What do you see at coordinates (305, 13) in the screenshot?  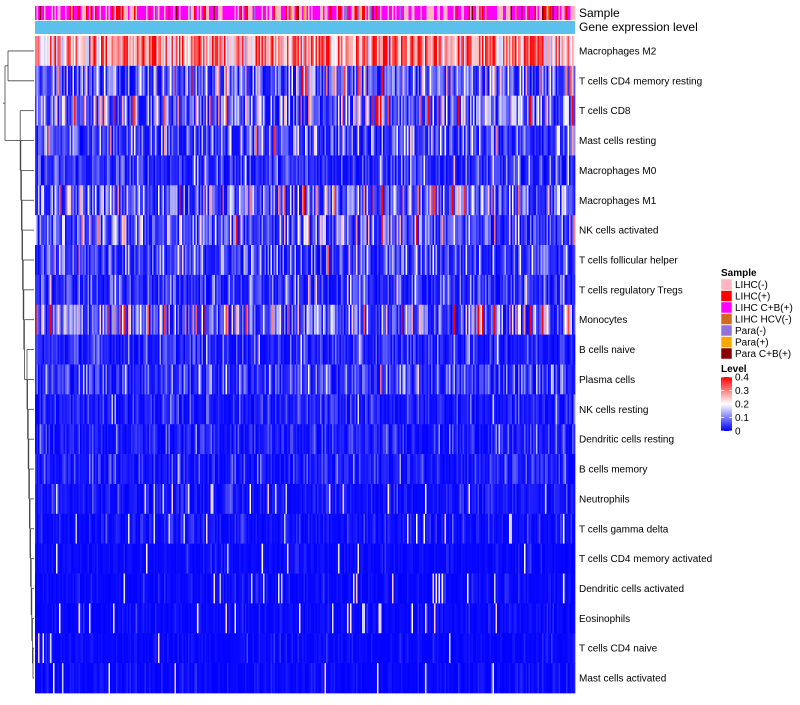 I see `sample-annotation-track` at bounding box center [305, 13].